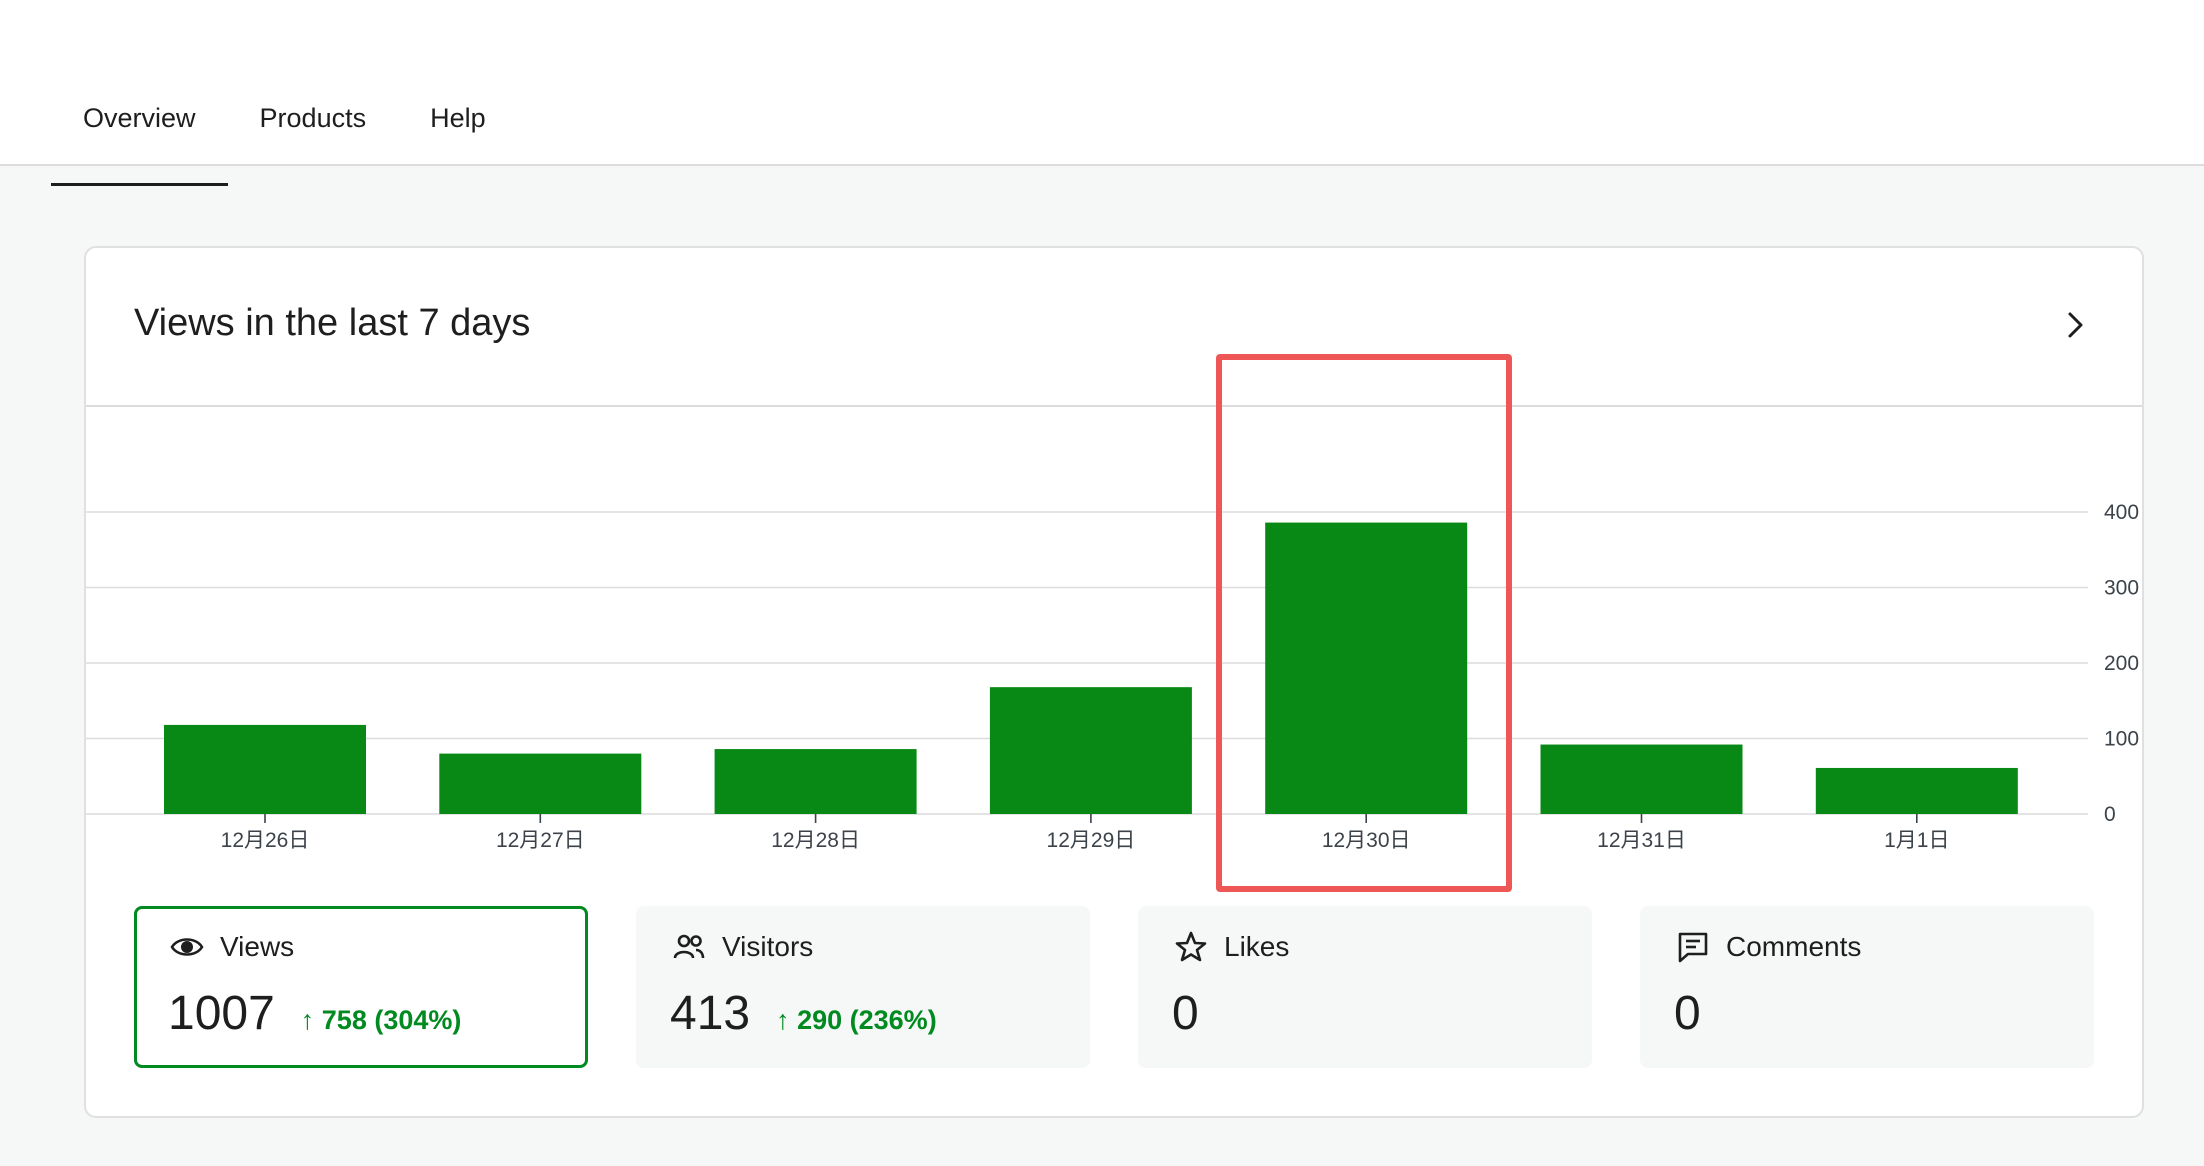 This screenshot has width=2204, height=1166. What do you see at coordinates (265, 840) in the screenshot?
I see `x-tick-label: 12月26日` at bounding box center [265, 840].